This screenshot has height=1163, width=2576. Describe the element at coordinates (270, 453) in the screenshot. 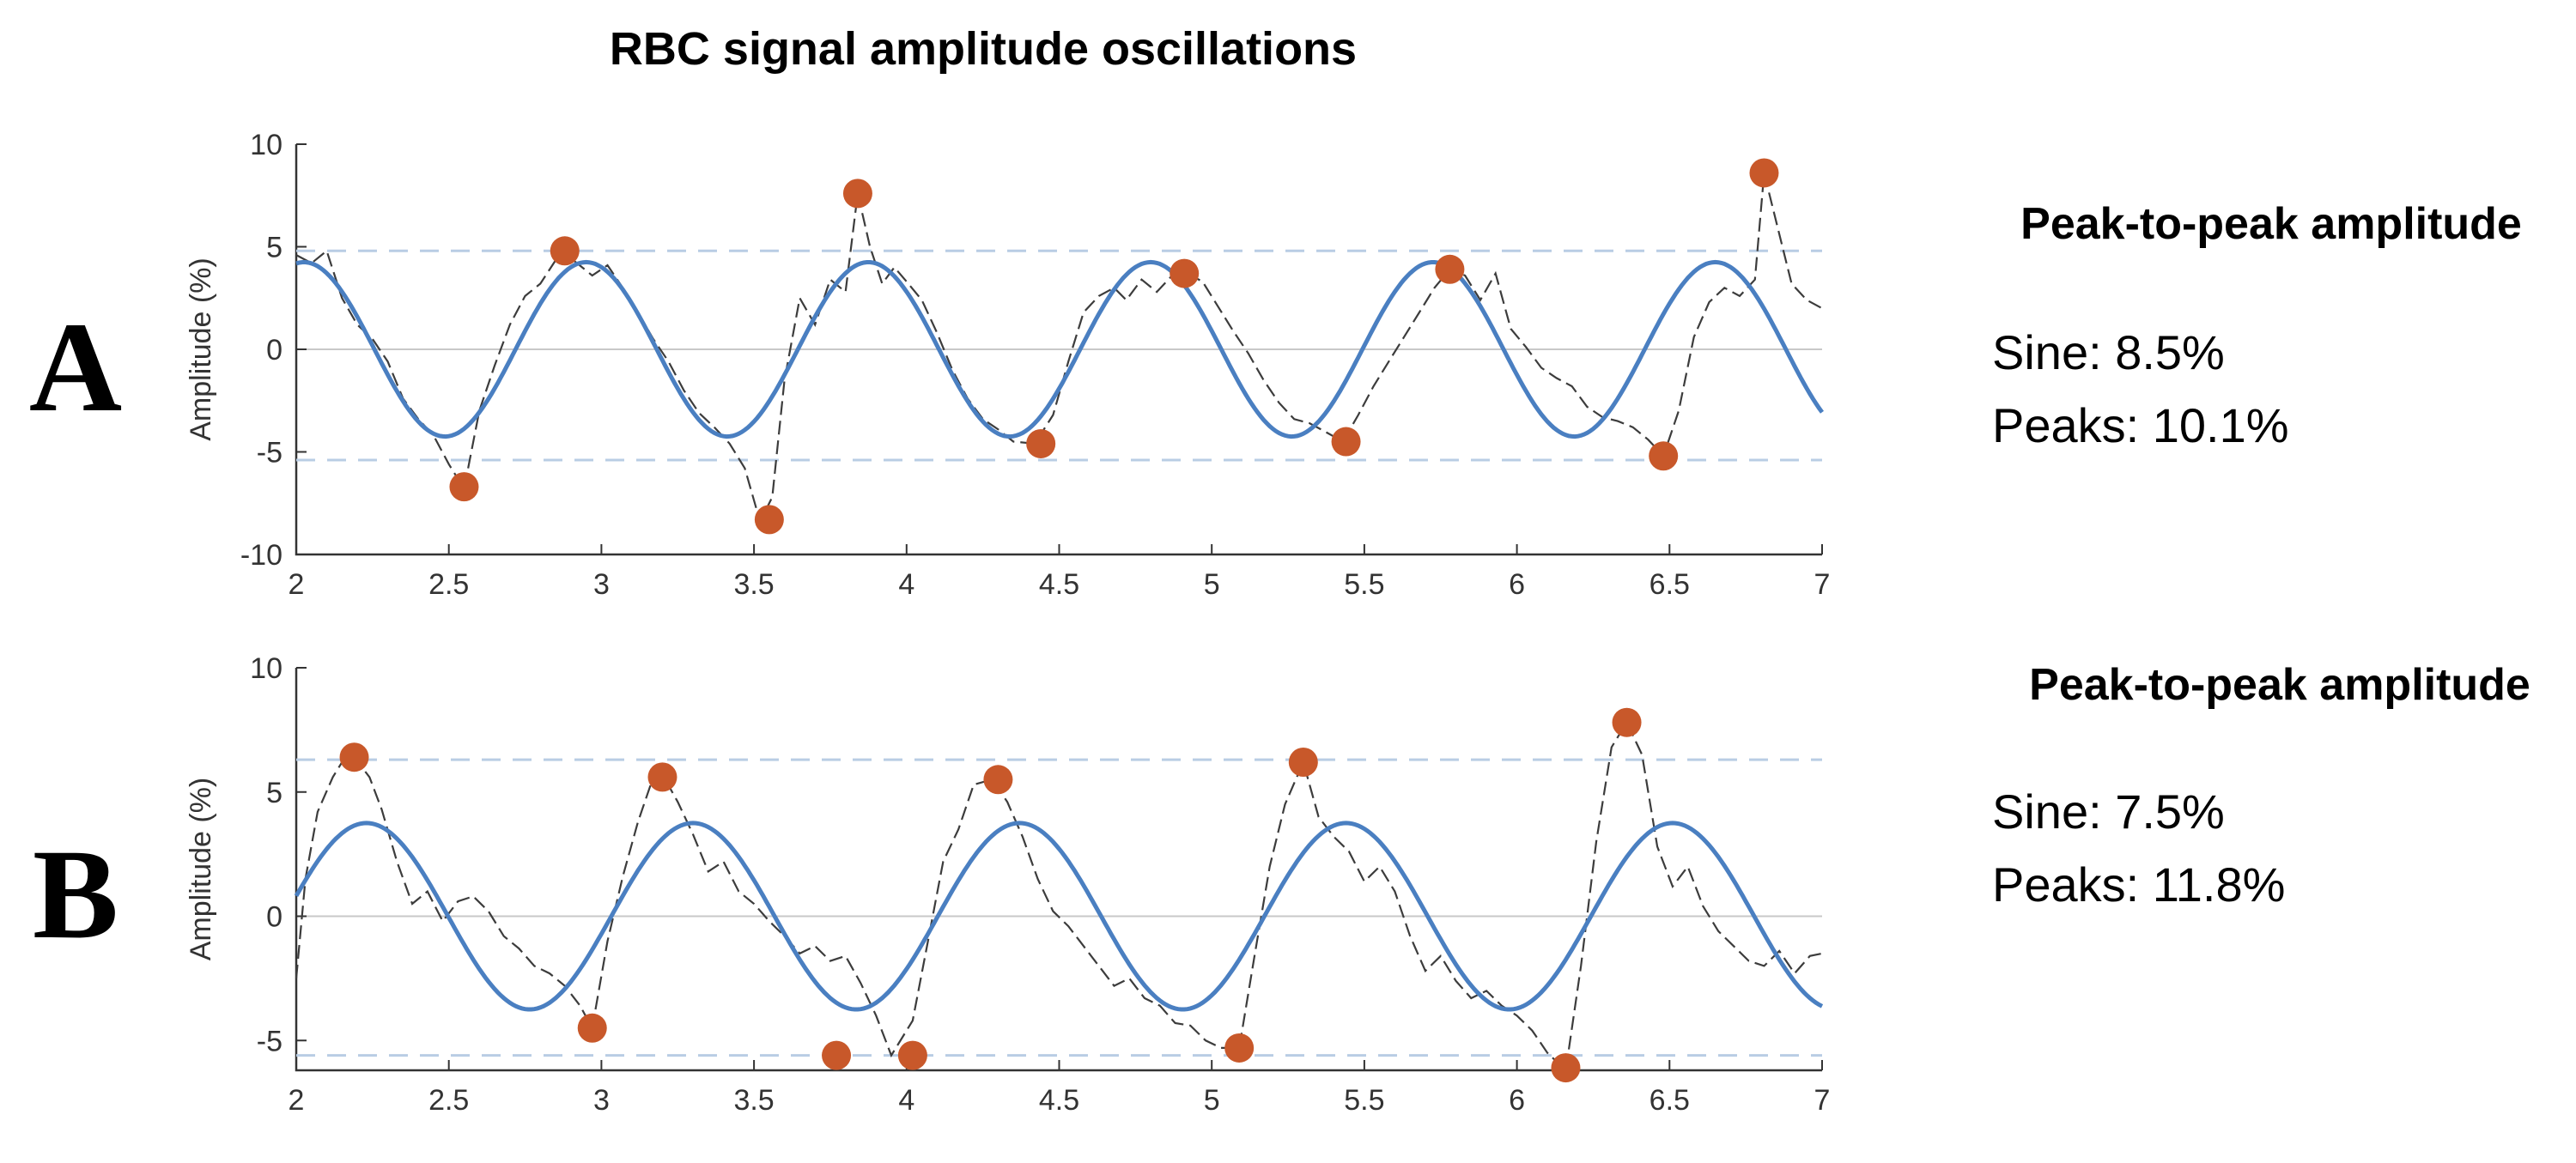

I see `panel-a-y-tick-label: -5` at that location.